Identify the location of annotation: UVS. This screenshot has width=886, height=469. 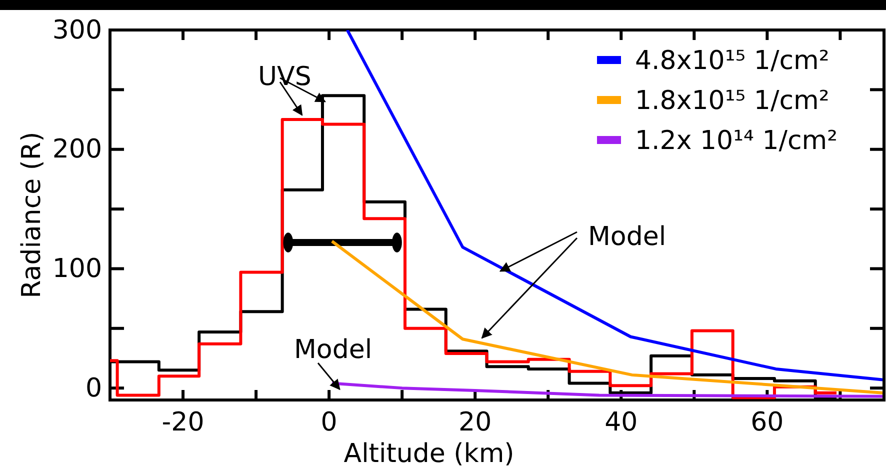
(285, 77).